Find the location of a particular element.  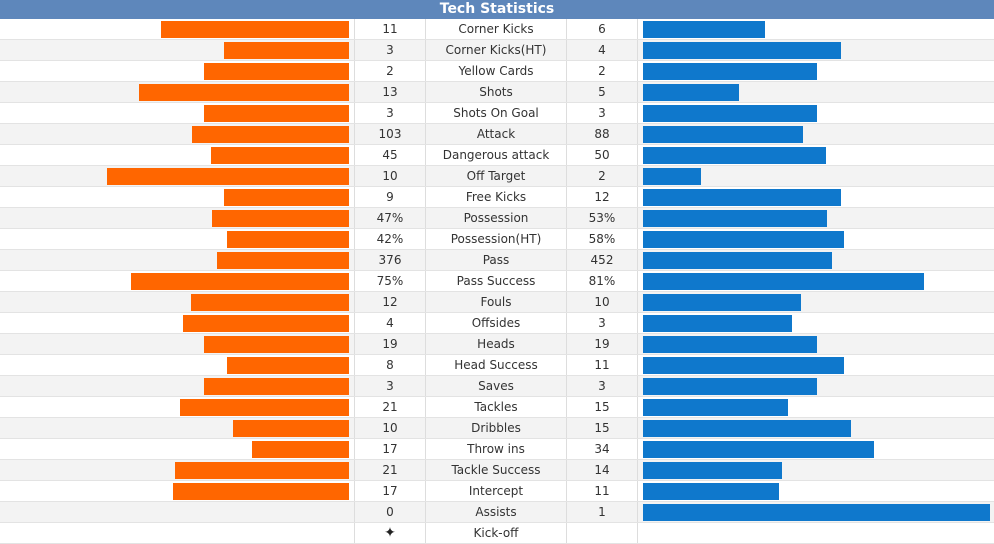

stat-name: Shots is located at coordinates (496, 92).